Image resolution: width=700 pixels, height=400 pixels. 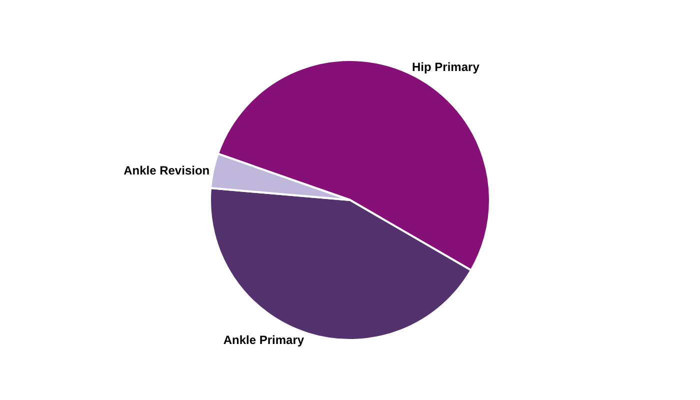 I want to click on slice-label: Ankle Revision, so click(x=167, y=170).